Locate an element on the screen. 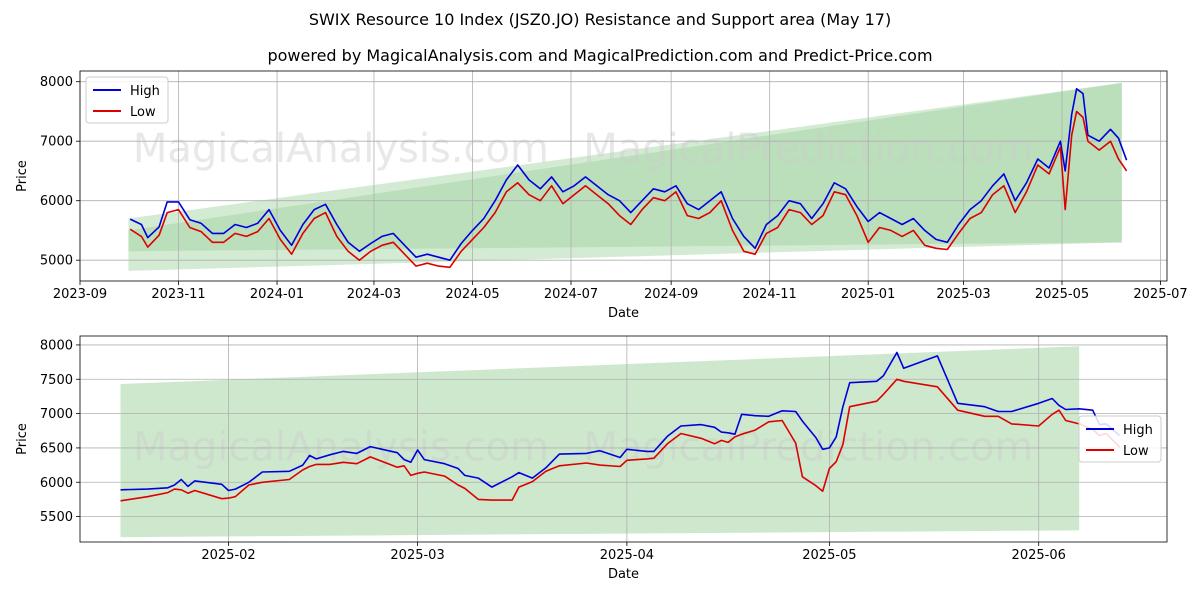 This screenshot has height=600, width=1200. x-tick-label: 2024-05 is located at coordinates (472, 294).